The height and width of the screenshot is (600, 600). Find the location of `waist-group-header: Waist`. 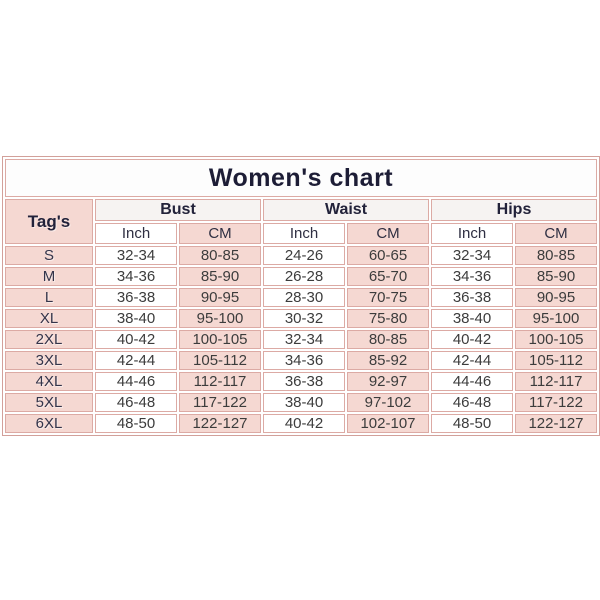

waist-group-header: Waist is located at coordinates (346, 210).